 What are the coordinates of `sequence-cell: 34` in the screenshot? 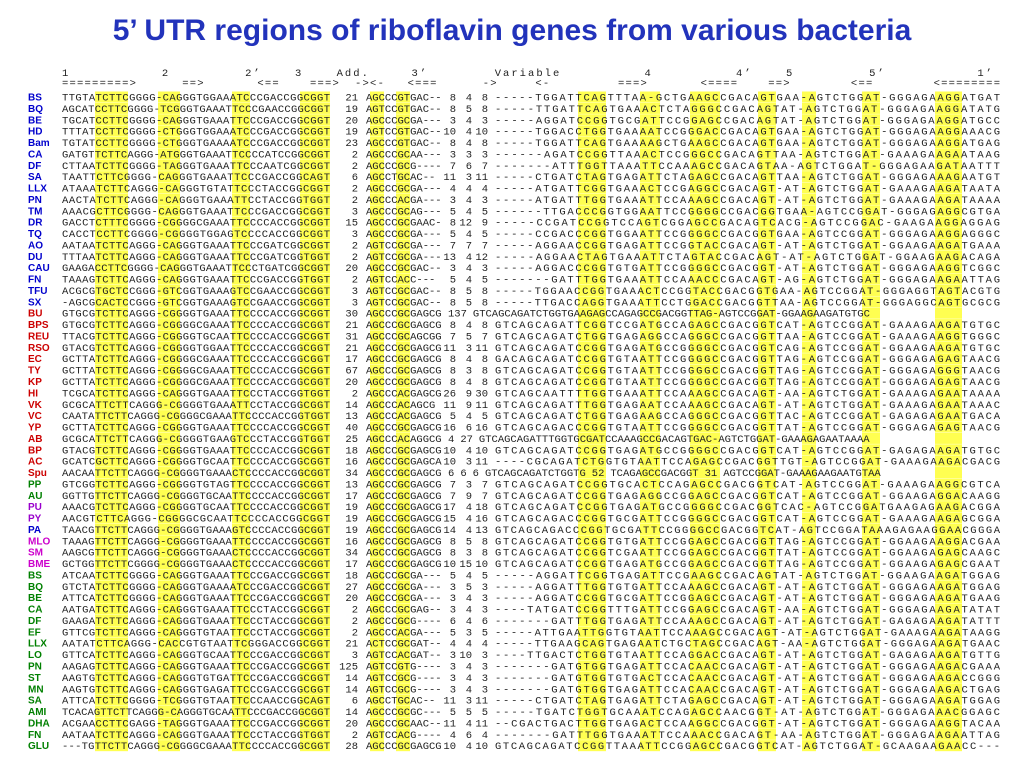 It's located at (351, 474).